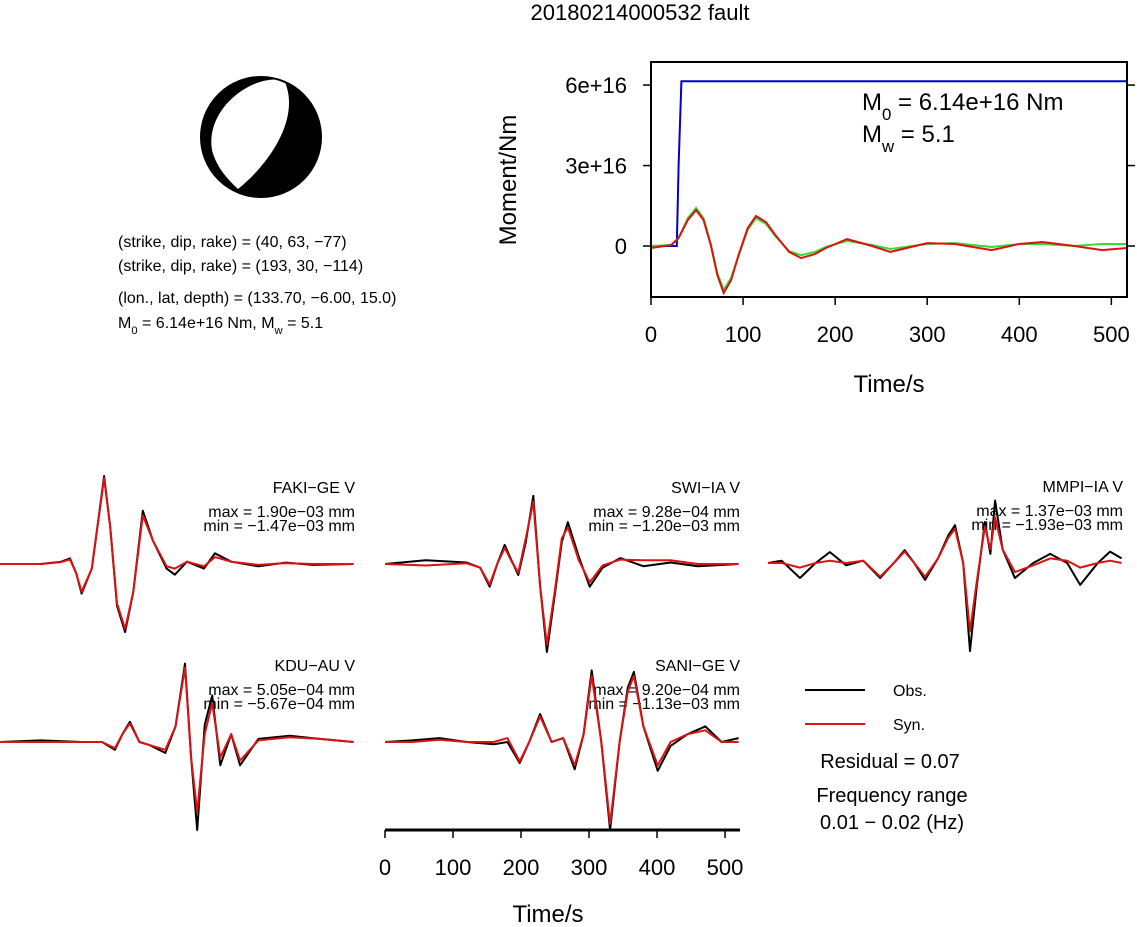 The height and width of the screenshot is (927, 1137). What do you see at coordinates (314, 488) in the screenshot?
I see `station-title: FAKI−GE V` at bounding box center [314, 488].